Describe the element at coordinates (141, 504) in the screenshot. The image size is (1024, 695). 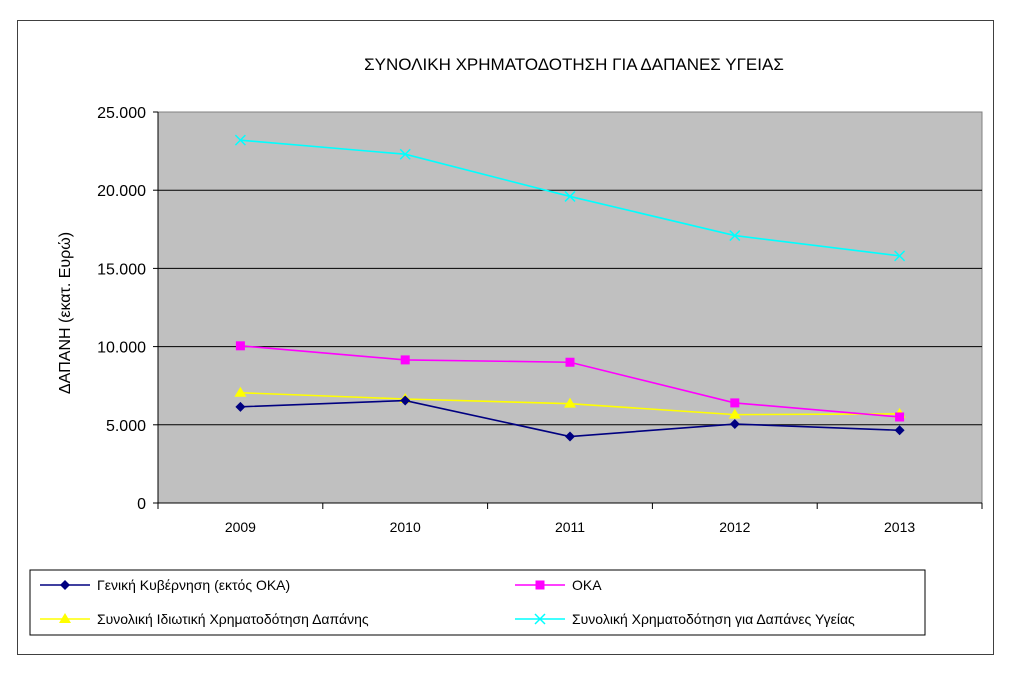
I see `y-tick-label: 0` at that location.